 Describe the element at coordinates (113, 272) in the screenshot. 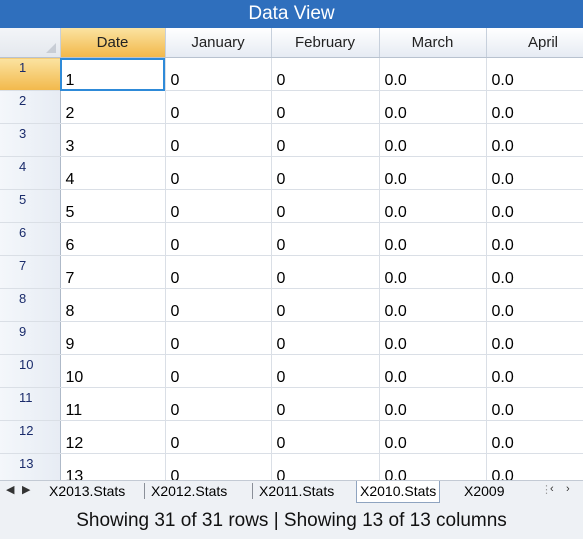

I see `table-cell: 7` at that location.